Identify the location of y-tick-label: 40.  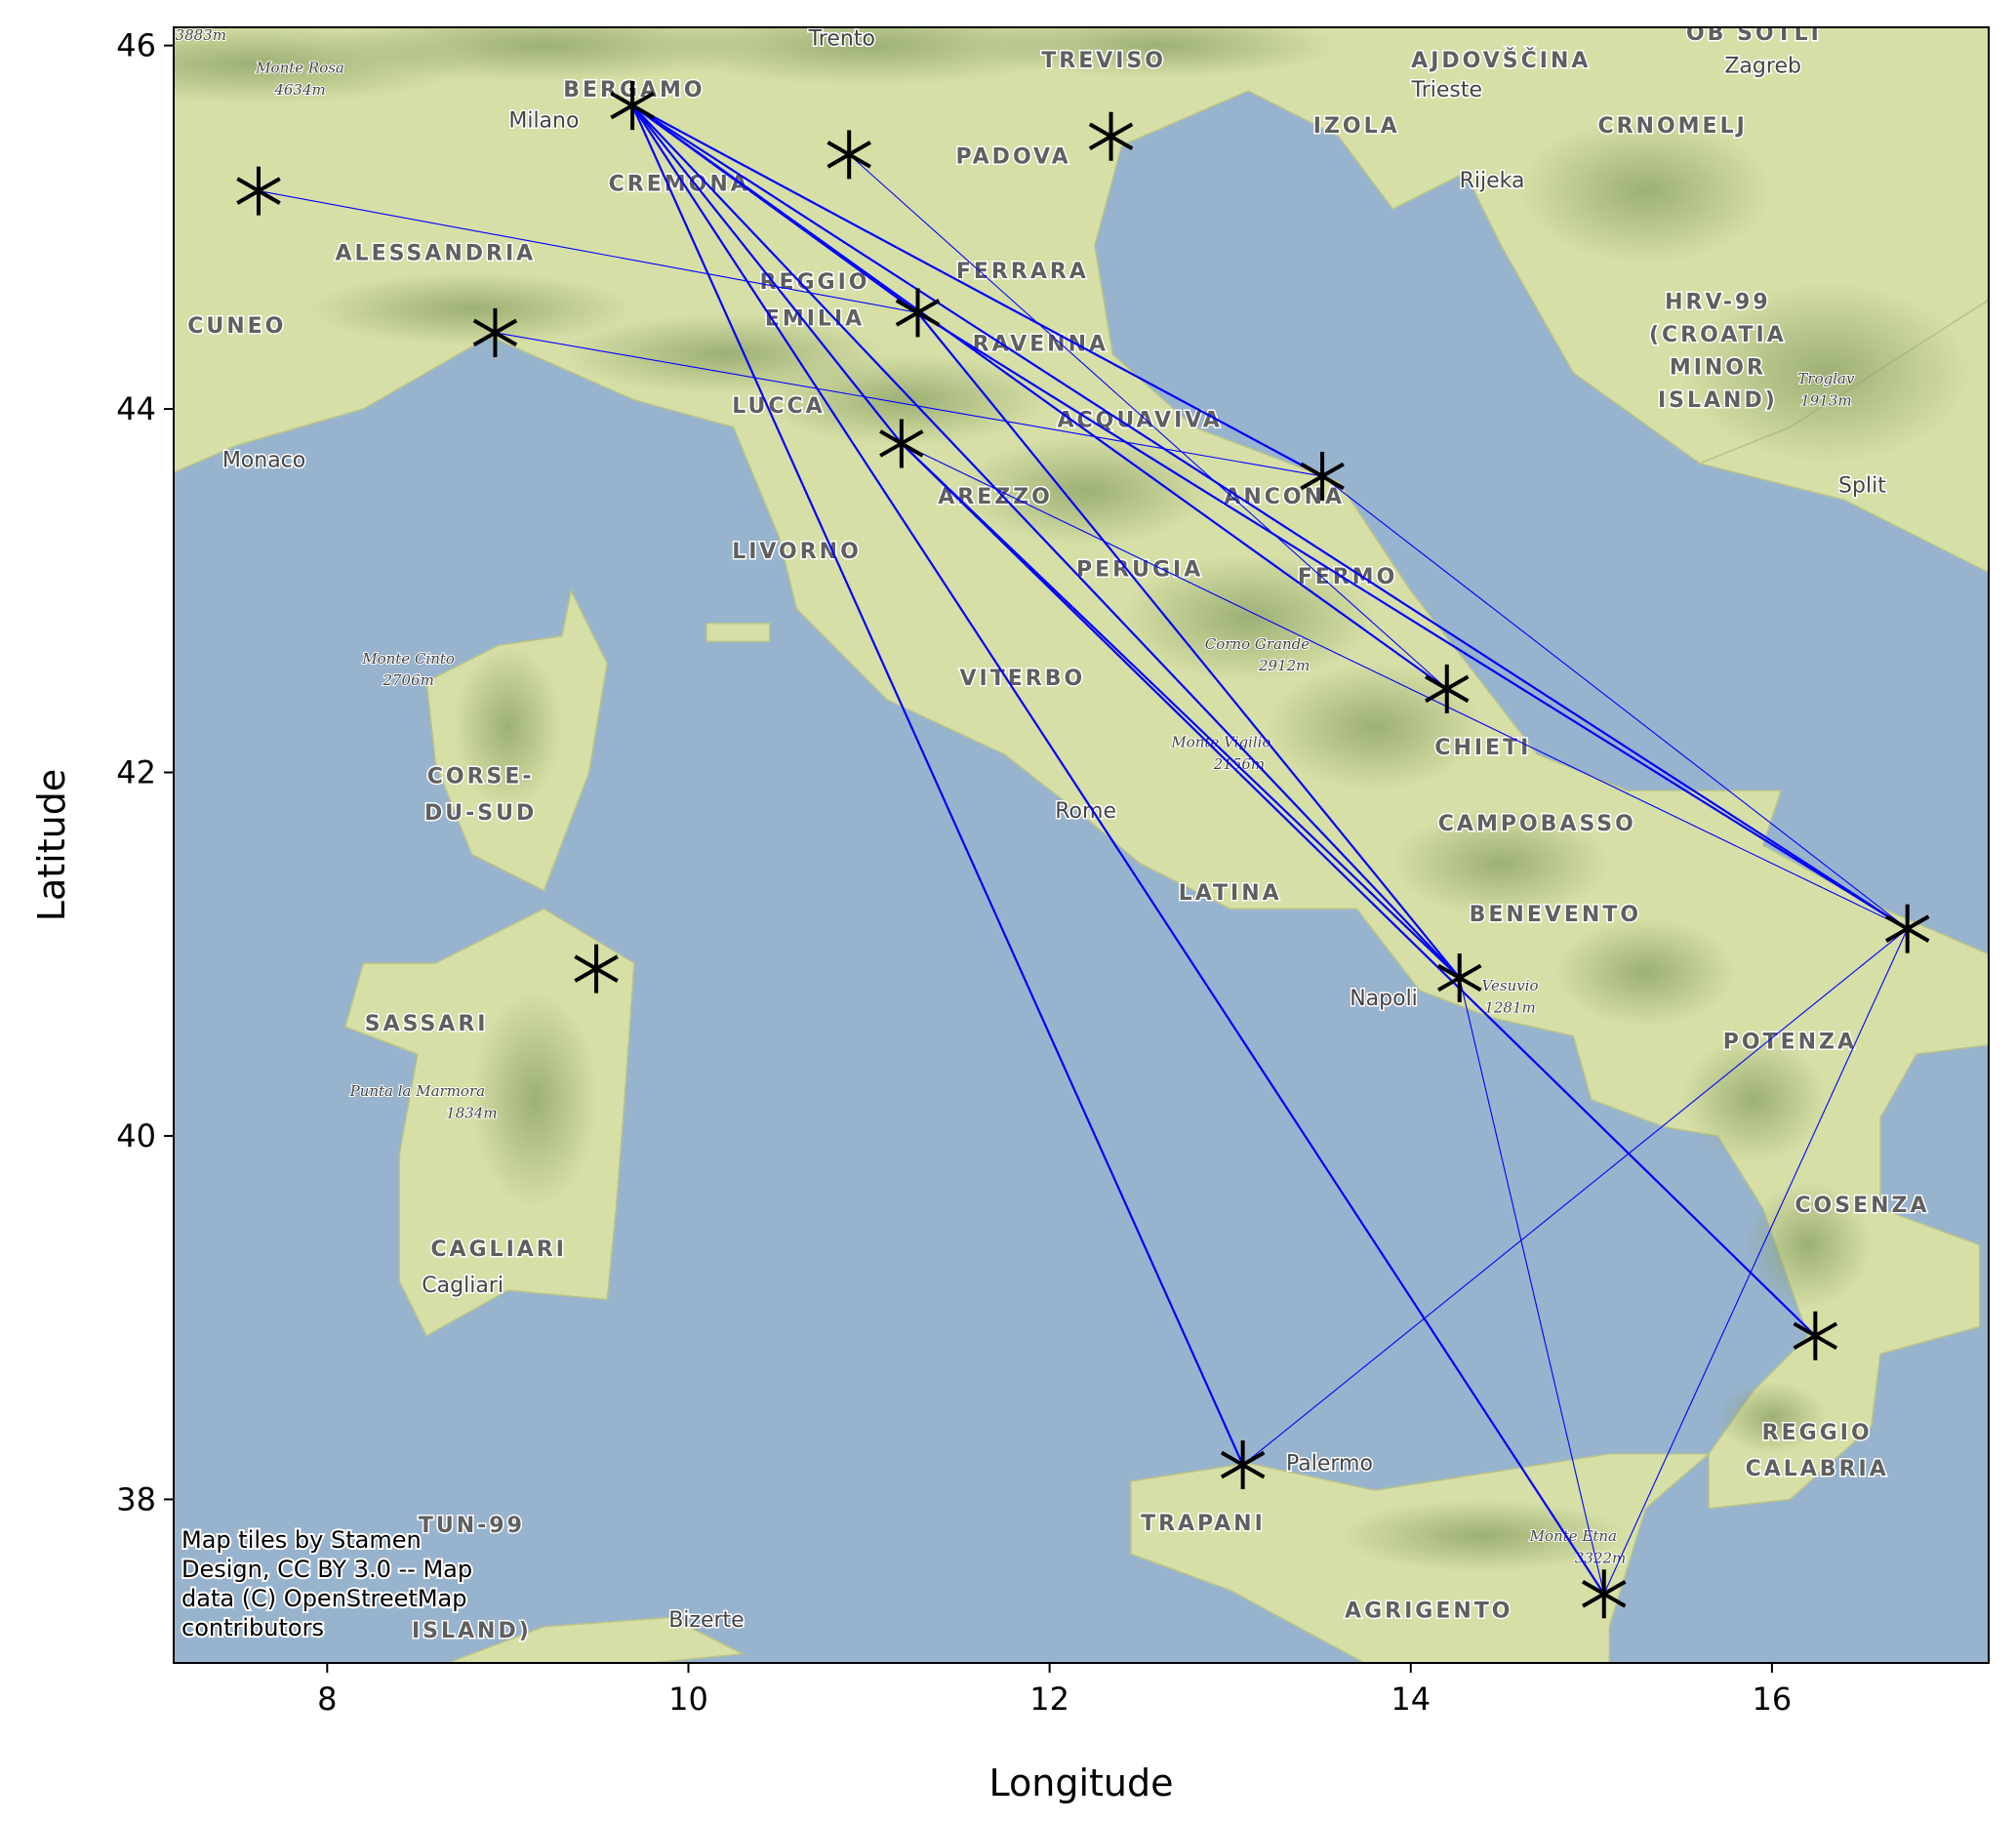
(136, 1136).